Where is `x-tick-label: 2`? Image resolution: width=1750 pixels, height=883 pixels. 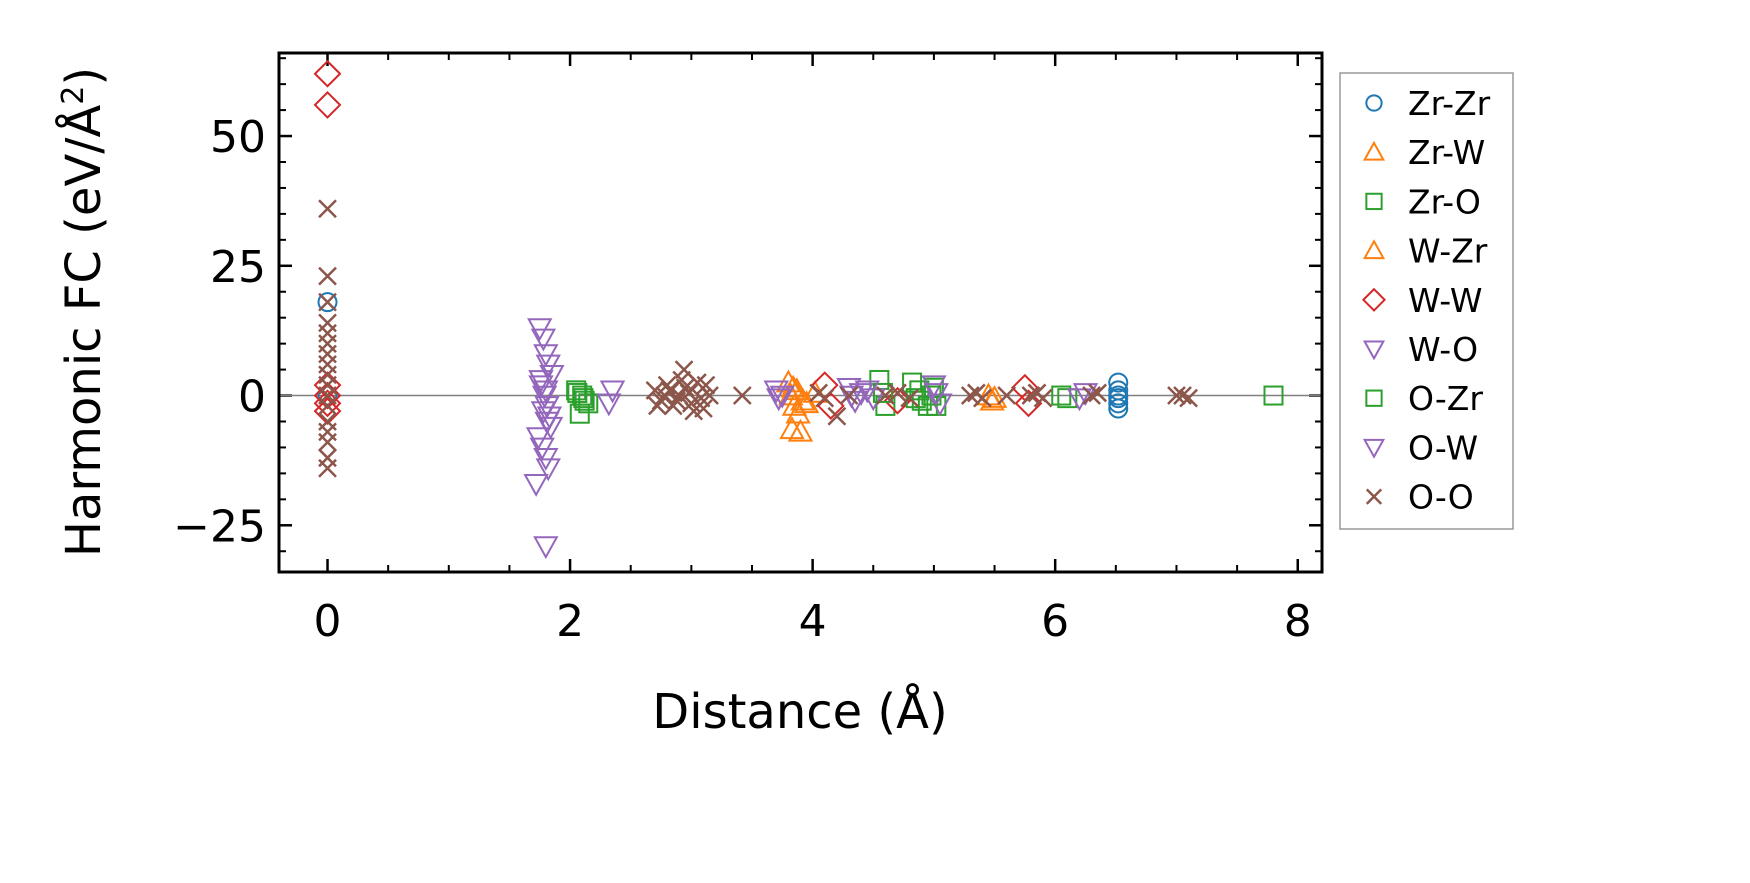
x-tick-label: 2 is located at coordinates (570, 621).